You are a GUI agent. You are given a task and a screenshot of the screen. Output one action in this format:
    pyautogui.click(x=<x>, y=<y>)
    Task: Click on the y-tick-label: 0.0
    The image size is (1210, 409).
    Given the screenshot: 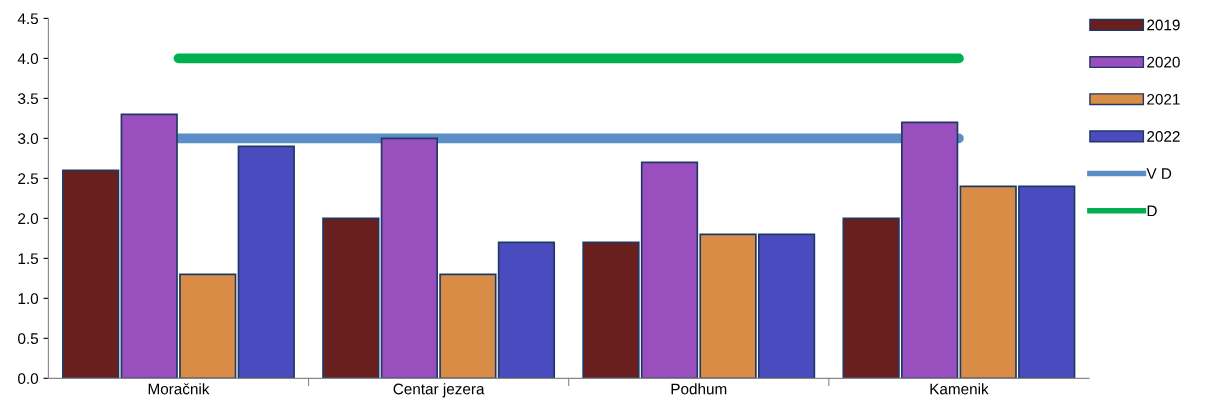 What is the action you would take?
    pyautogui.click(x=28, y=379)
    